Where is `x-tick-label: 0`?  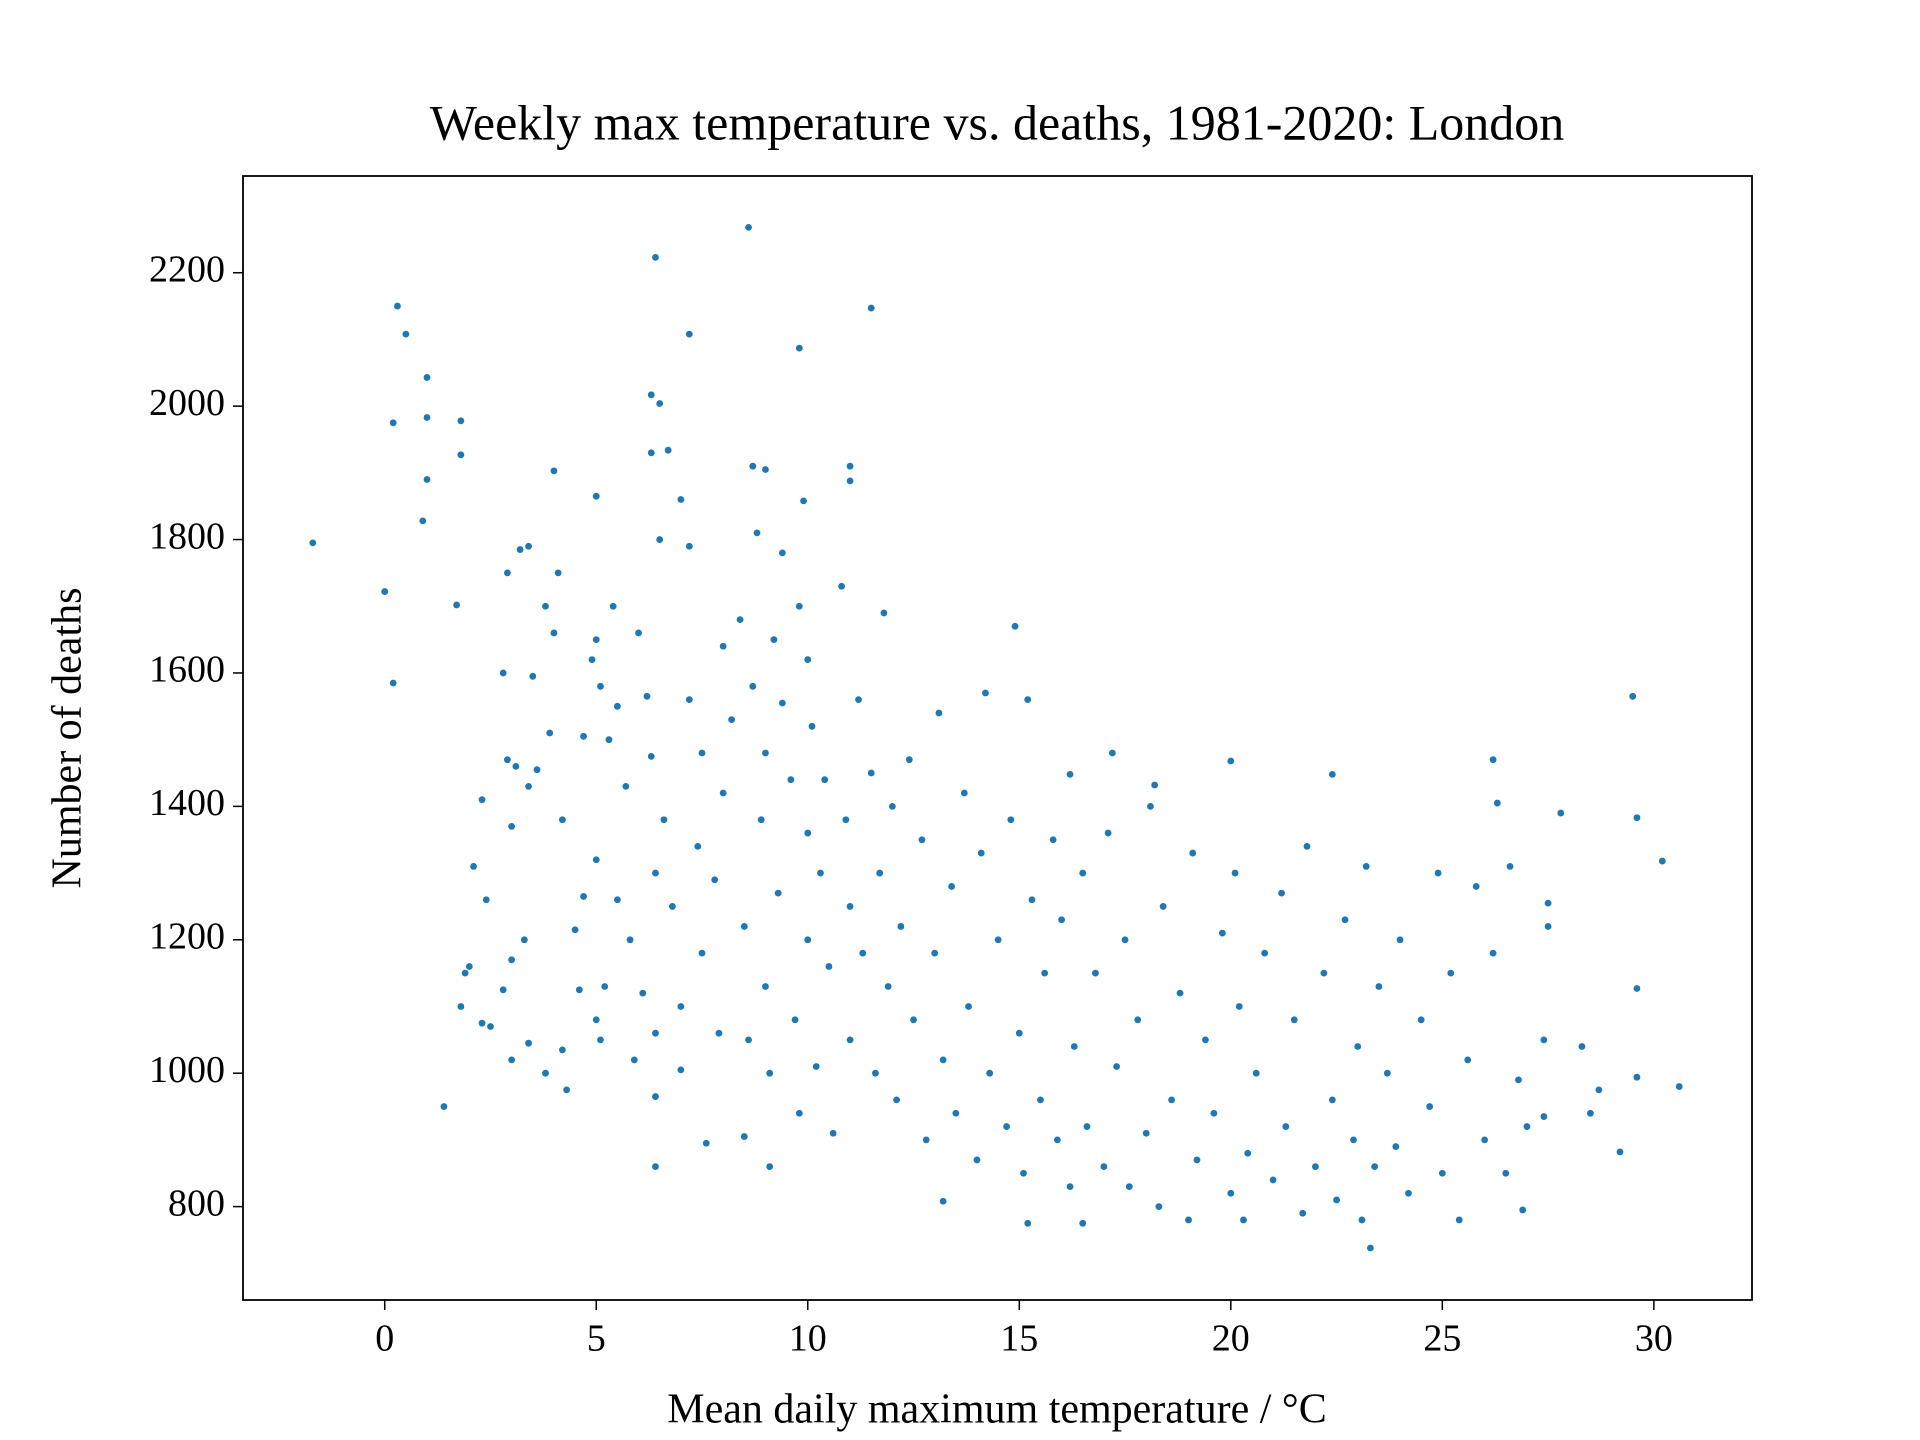 x-tick-label: 0 is located at coordinates (384, 1339).